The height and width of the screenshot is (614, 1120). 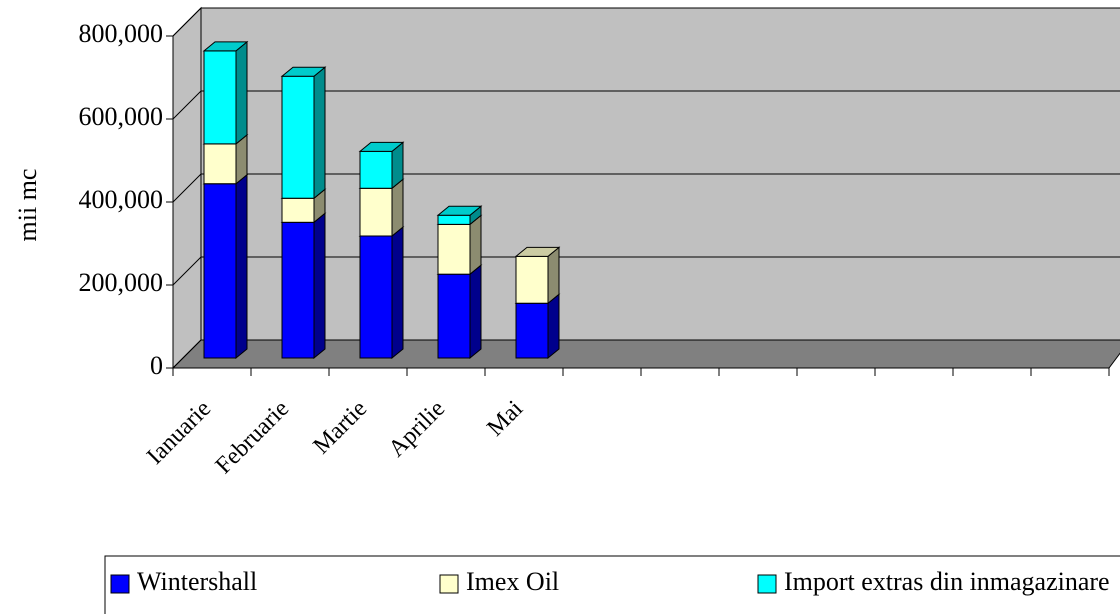 What do you see at coordinates (27, 205) in the screenshot?
I see `y-axis-title: mii mc` at bounding box center [27, 205].